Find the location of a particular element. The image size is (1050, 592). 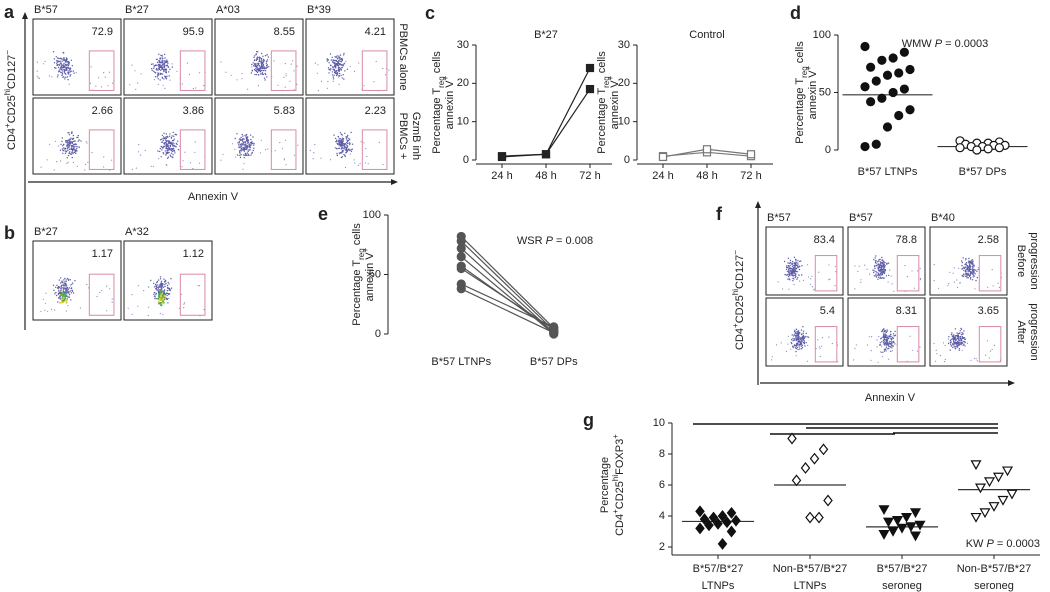

y-tick-label: 50 is located at coordinates (825, 92).